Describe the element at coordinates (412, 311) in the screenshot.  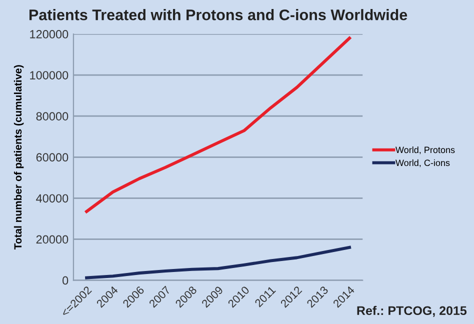
I see `text: Ref.: PTCOG, 2015` at that location.